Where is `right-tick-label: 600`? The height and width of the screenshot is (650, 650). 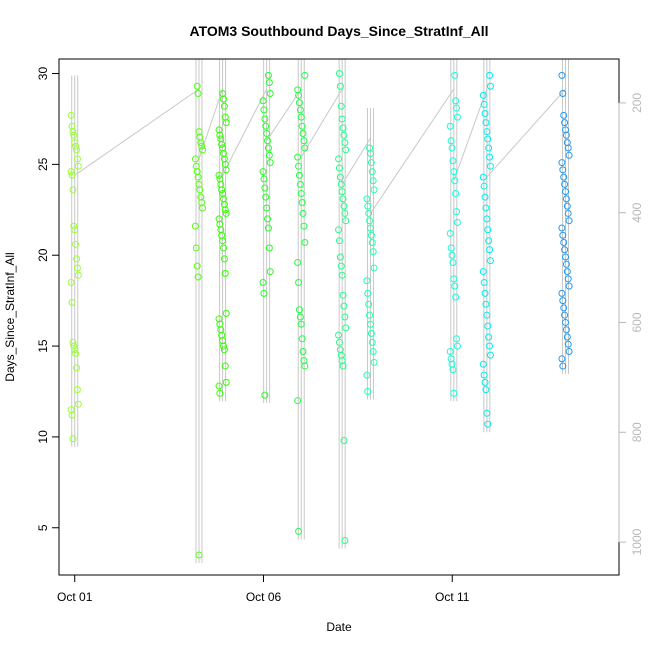 right-tick-label: 600 is located at coordinates (637, 322).